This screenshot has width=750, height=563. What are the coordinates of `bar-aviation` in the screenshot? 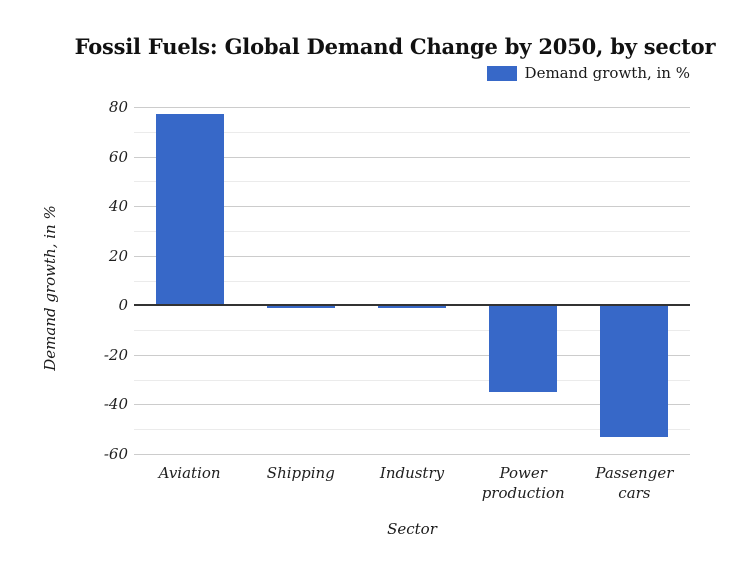 It's located at (189, 210).